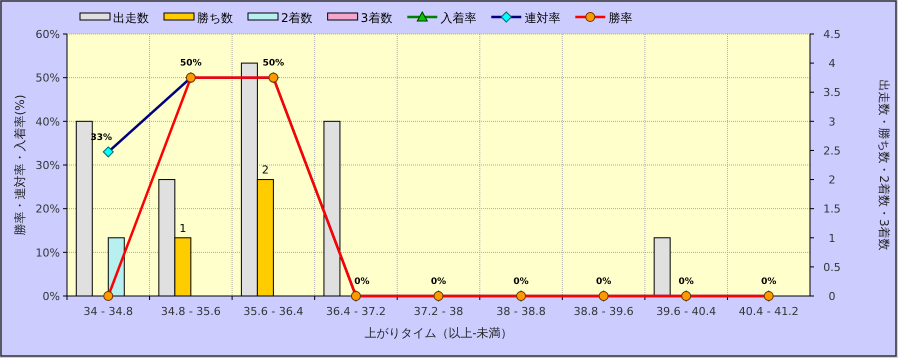 The width and height of the screenshot is (898, 358). Describe the element at coordinates (182, 228) in the screenshot. I see `data-label: 1` at that location.